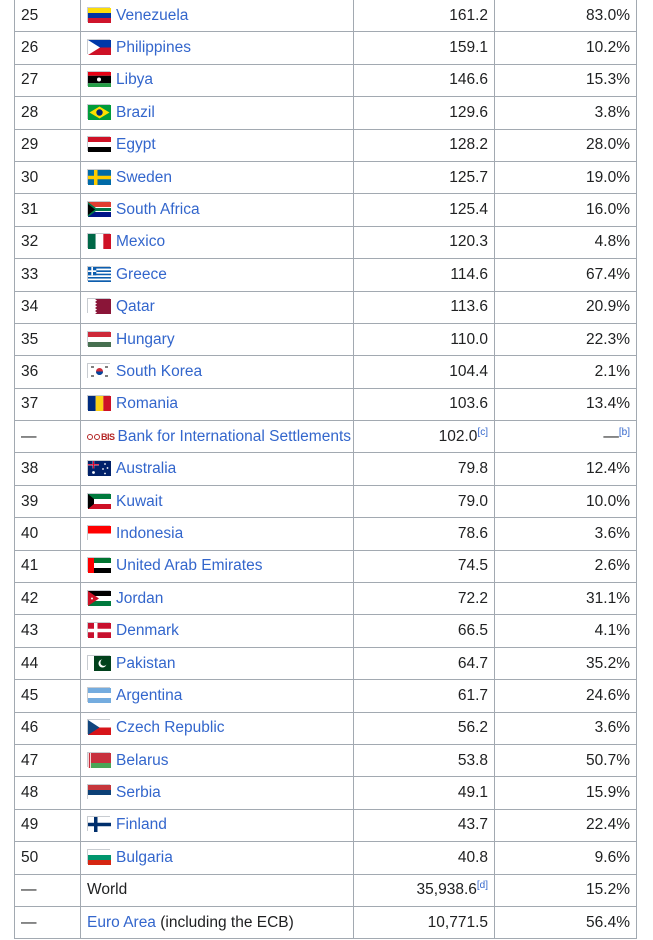  I want to click on percent-value: 50.7%, so click(608, 760).